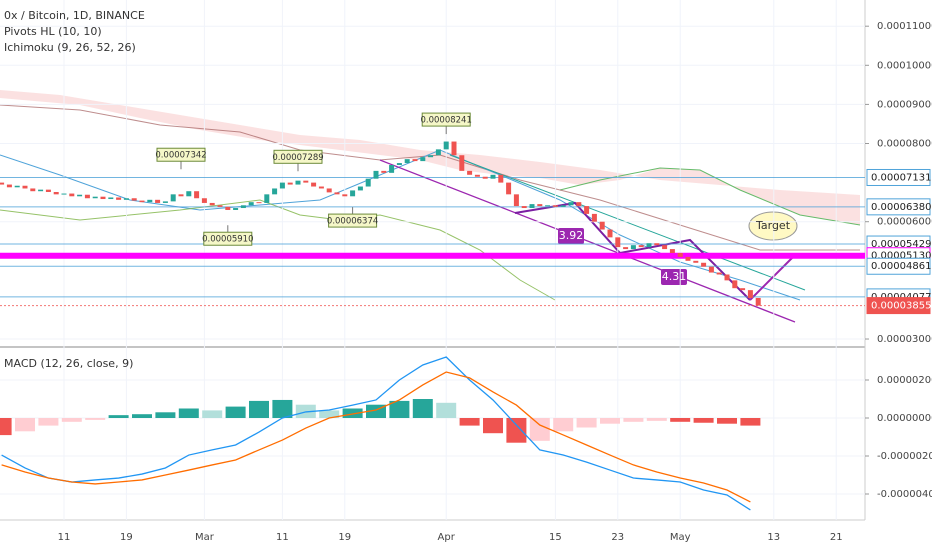  What do you see at coordinates (901, 306) in the screenshot?
I see `price-tag-label: 0.00003855` at bounding box center [901, 306].